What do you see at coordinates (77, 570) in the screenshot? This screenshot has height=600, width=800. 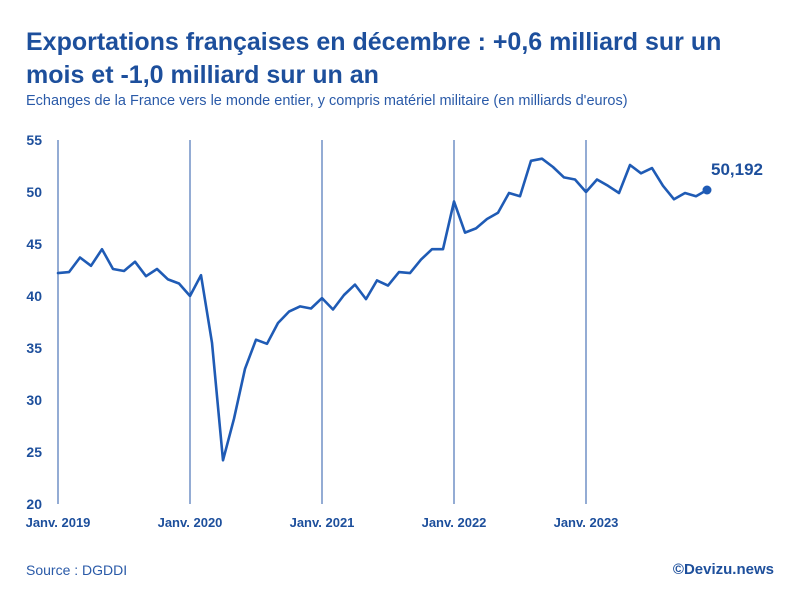 I see `source-note: Source : DGDDI` at bounding box center [77, 570].